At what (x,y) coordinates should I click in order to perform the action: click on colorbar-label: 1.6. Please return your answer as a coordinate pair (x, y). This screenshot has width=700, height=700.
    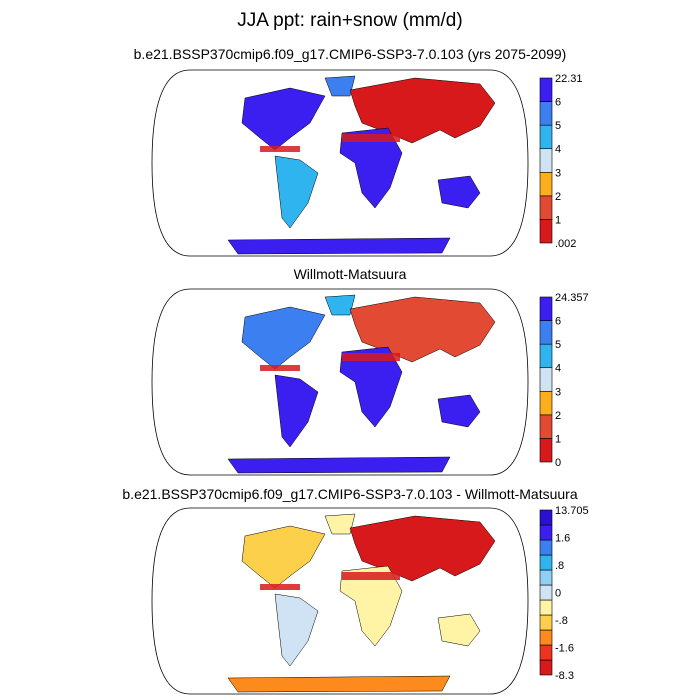
    Looking at the image, I should click on (562, 539).